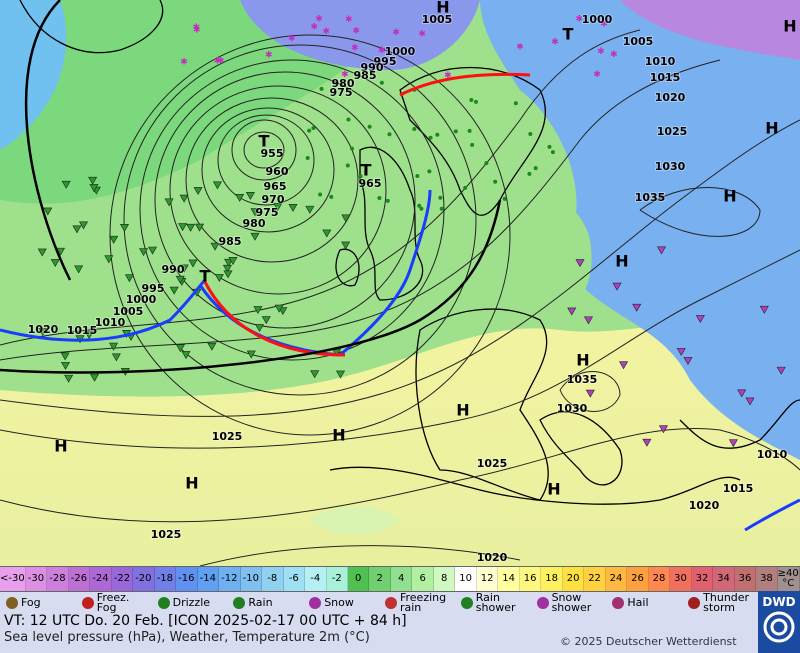 This screenshot has height=653, width=800. Describe the element at coordinates (144, 579) in the screenshot. I see `scale-cell: -20` at that location.